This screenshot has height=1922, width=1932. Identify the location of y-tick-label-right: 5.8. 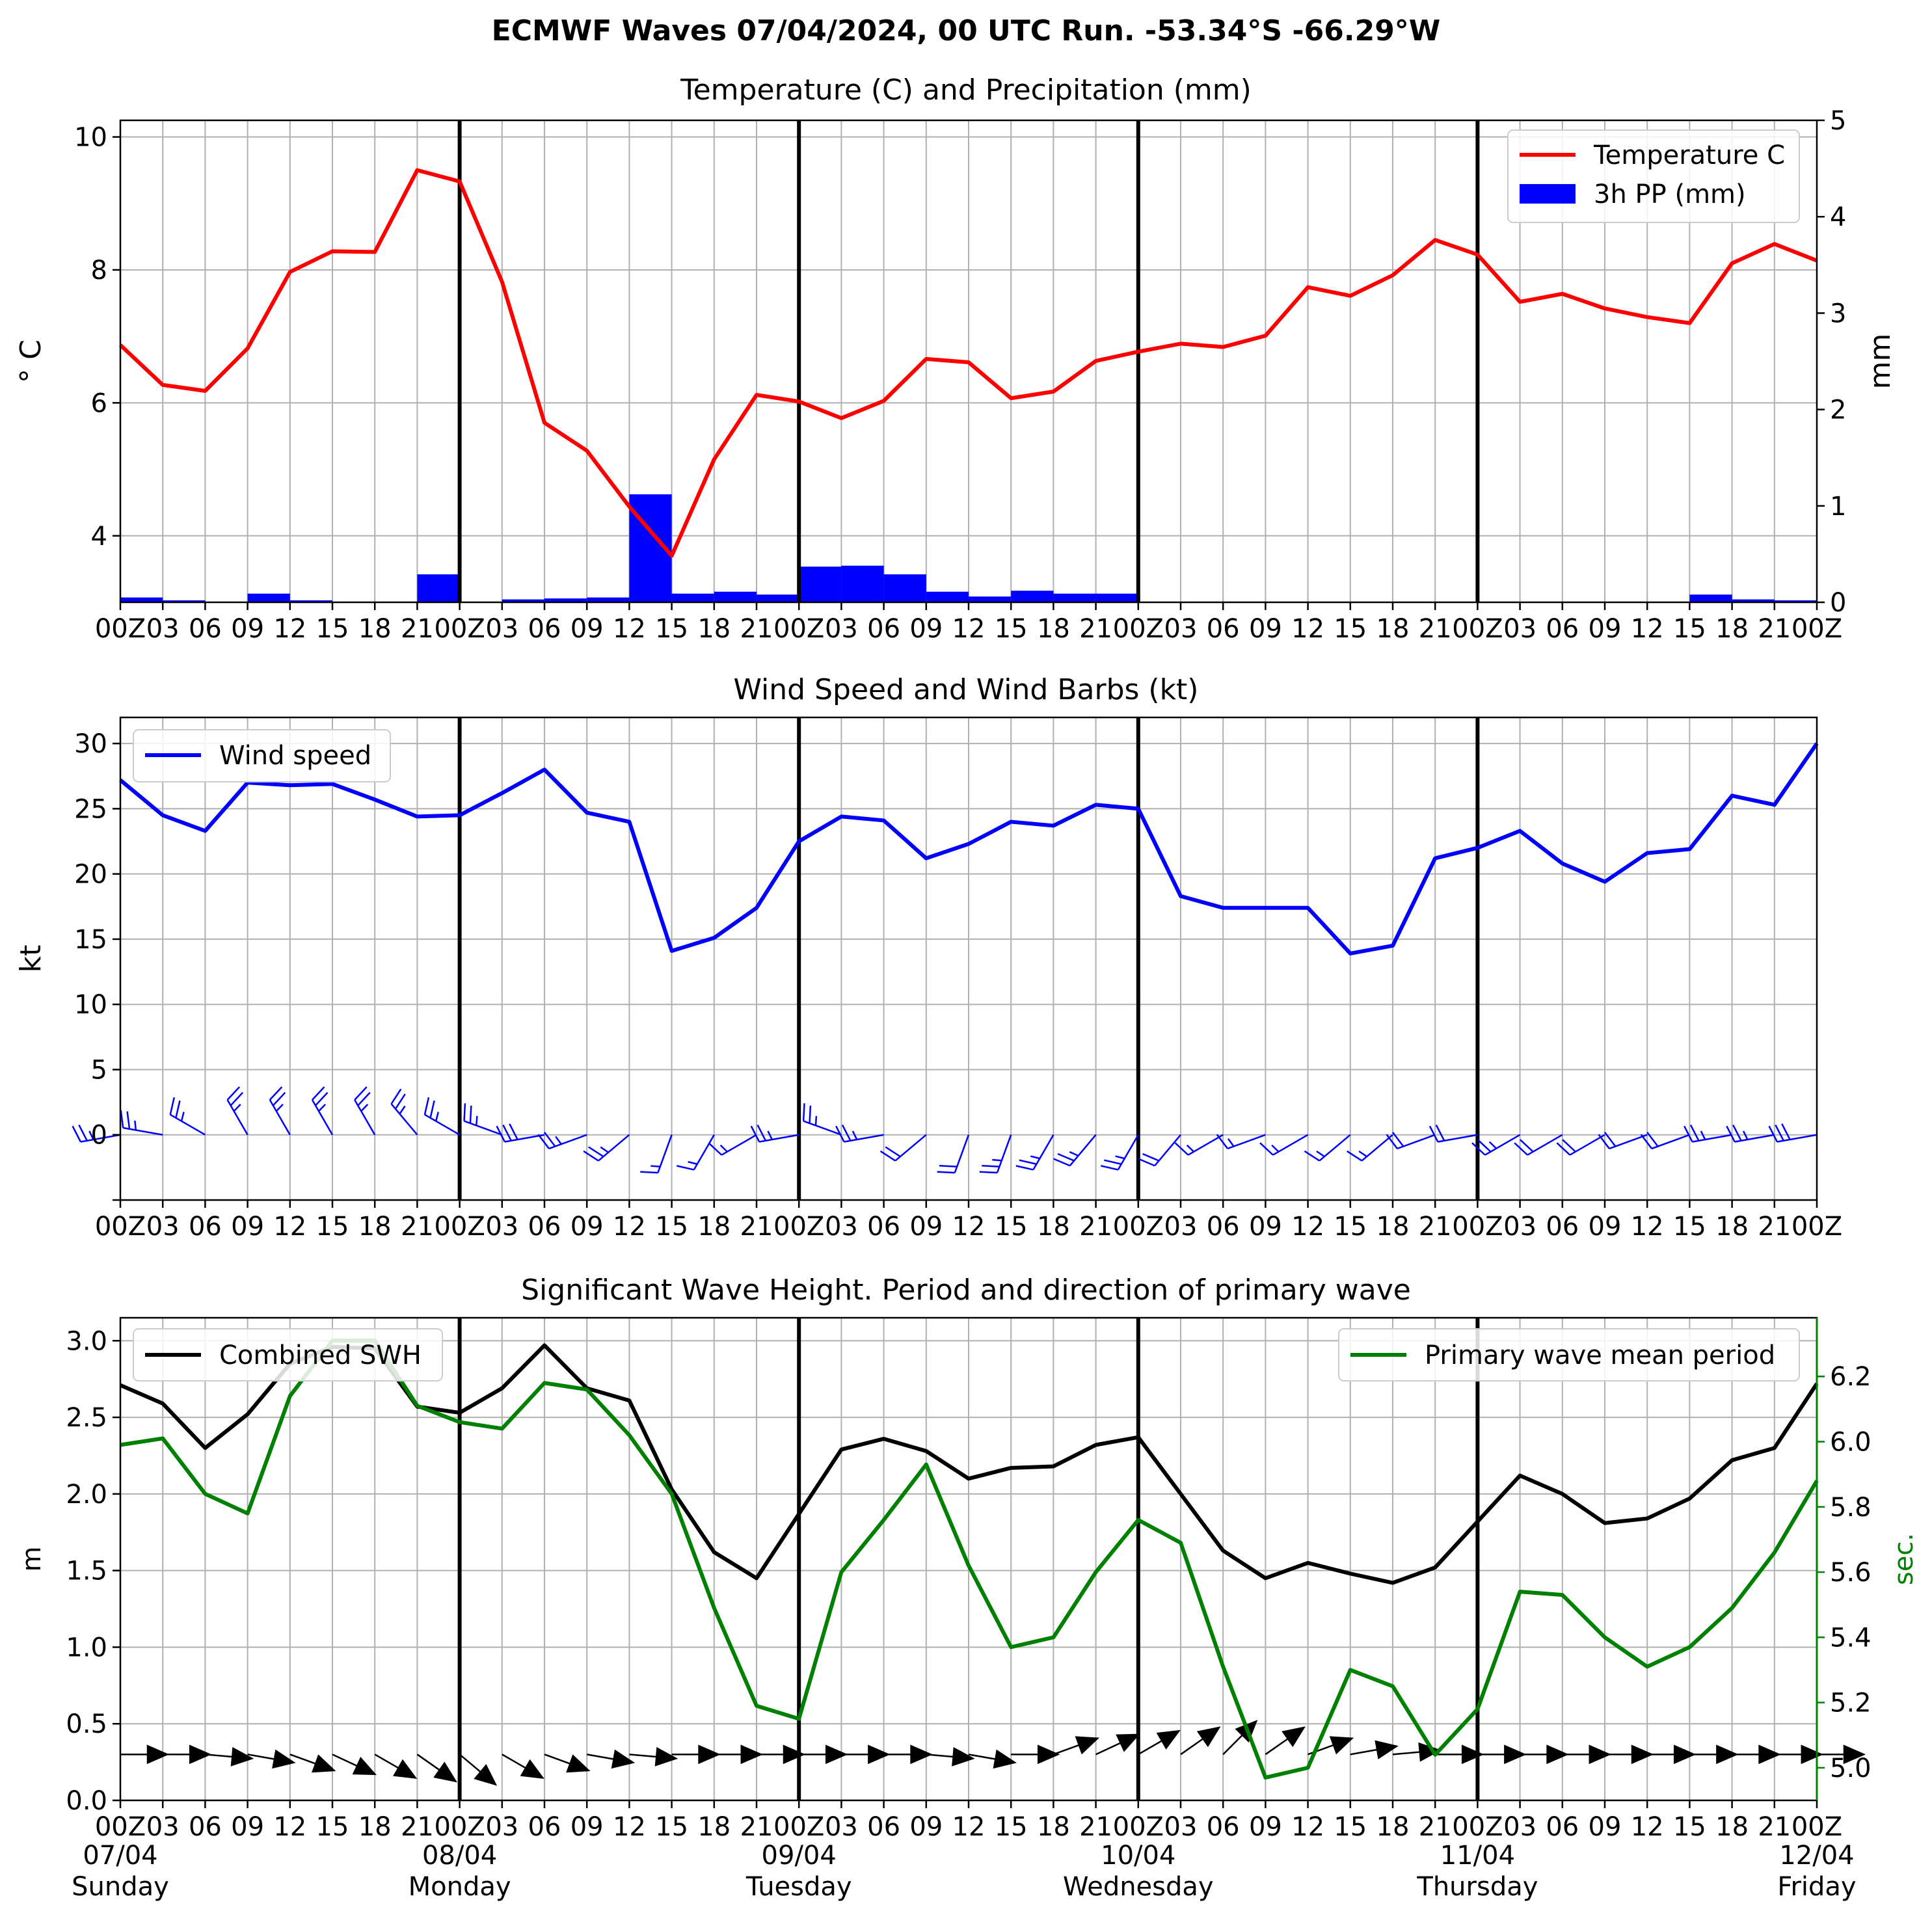
(1851, 1508).